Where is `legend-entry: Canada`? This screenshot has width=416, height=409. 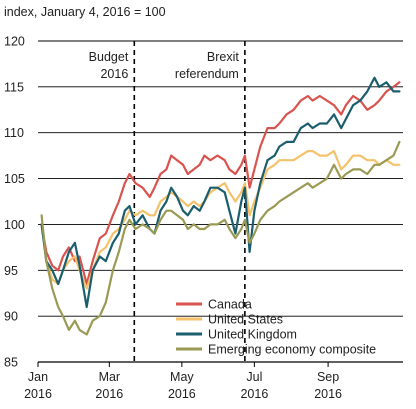 legend-entry: Canada is located at coordinates (230, 305).